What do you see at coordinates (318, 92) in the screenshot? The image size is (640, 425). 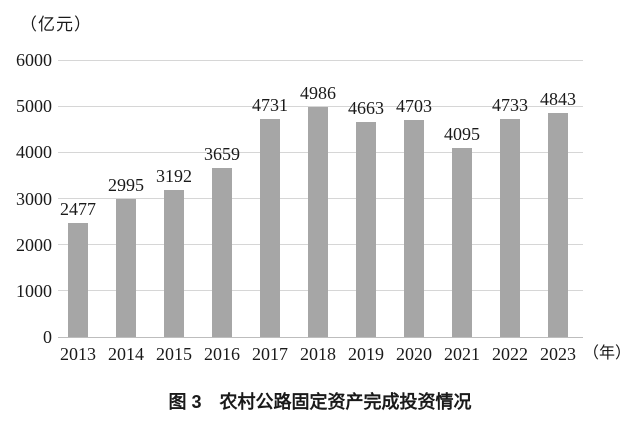 I see `bar-value-label: 4986` at bounding box center [318, 92].